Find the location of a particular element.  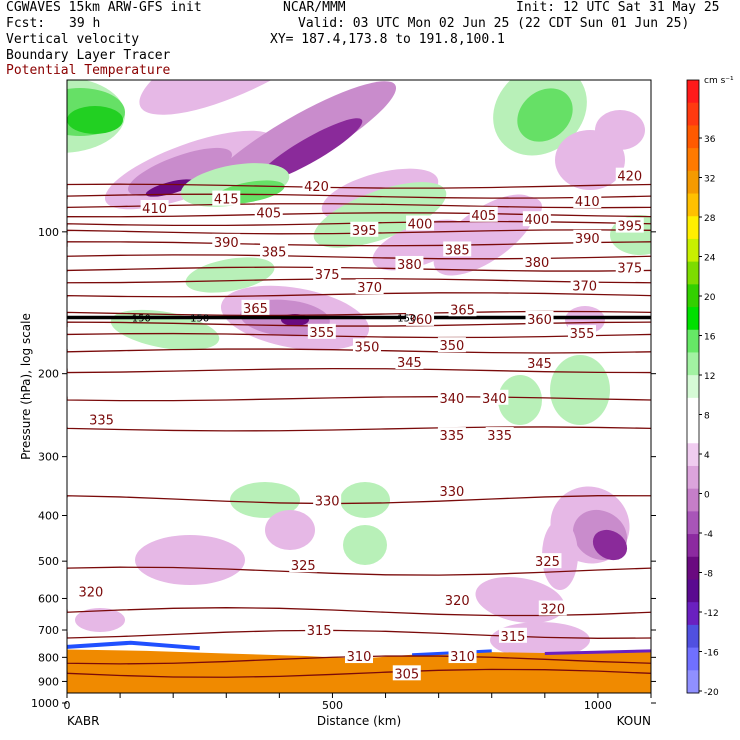

colorbar-tick-label: -20 is located at coordinates (711, 693).